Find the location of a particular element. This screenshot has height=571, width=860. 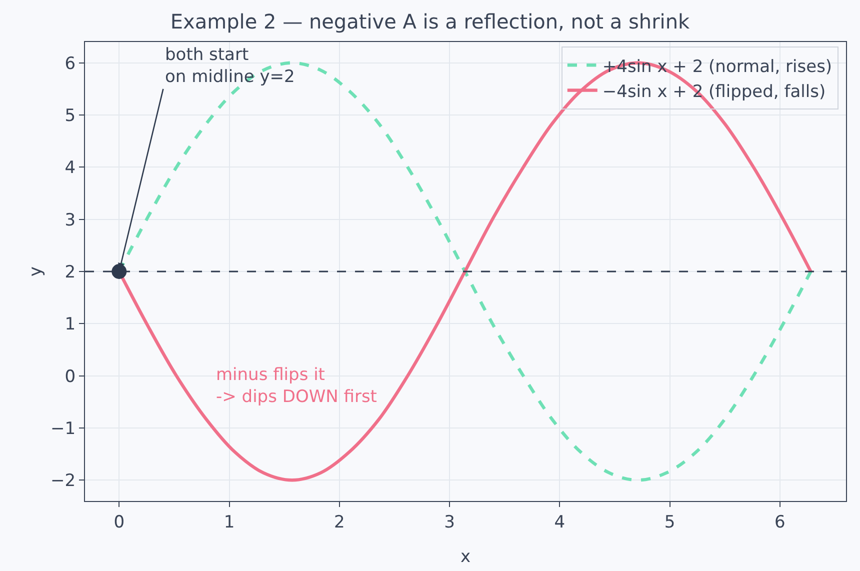

x-tick-label: 4 is located at coordinates (560, 522).